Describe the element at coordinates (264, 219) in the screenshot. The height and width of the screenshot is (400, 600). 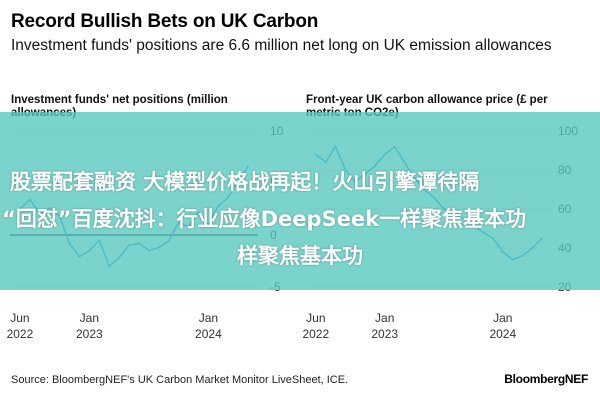
I see `overlay-text-line-2: “回怼”百度沈抖：行业应像DeepSeek一样聚焦基本功` at that location.